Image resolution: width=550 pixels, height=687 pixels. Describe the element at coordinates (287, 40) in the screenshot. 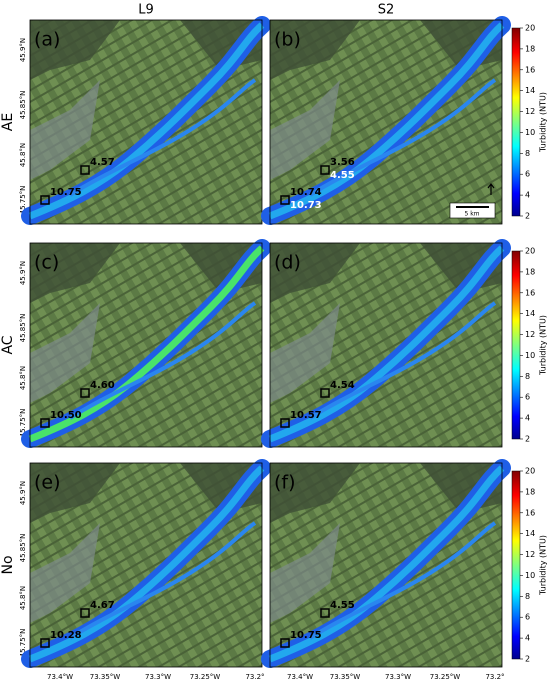

I see `panel-label: (b)` at that location.